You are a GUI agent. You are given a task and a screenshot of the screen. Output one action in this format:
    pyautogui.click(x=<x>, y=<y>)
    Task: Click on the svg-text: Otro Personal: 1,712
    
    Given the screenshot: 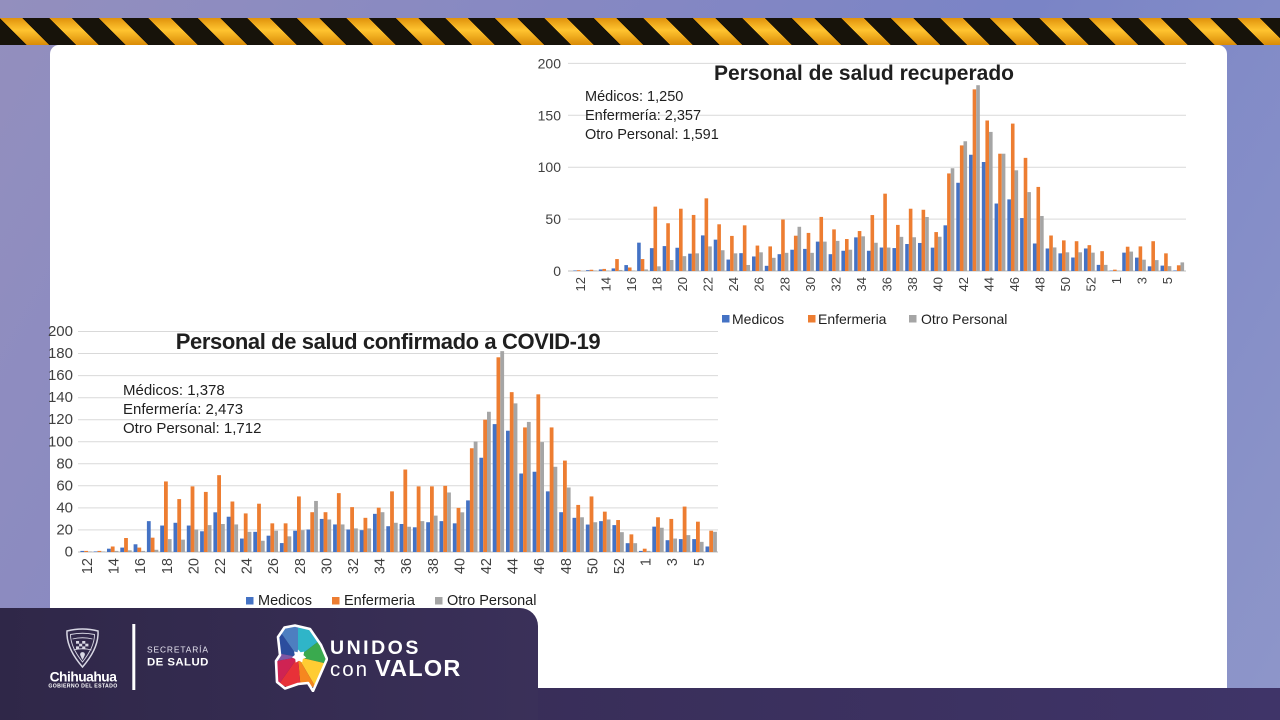 What is the action you would take?
    pyautogui.click(x=192, y=428)
    